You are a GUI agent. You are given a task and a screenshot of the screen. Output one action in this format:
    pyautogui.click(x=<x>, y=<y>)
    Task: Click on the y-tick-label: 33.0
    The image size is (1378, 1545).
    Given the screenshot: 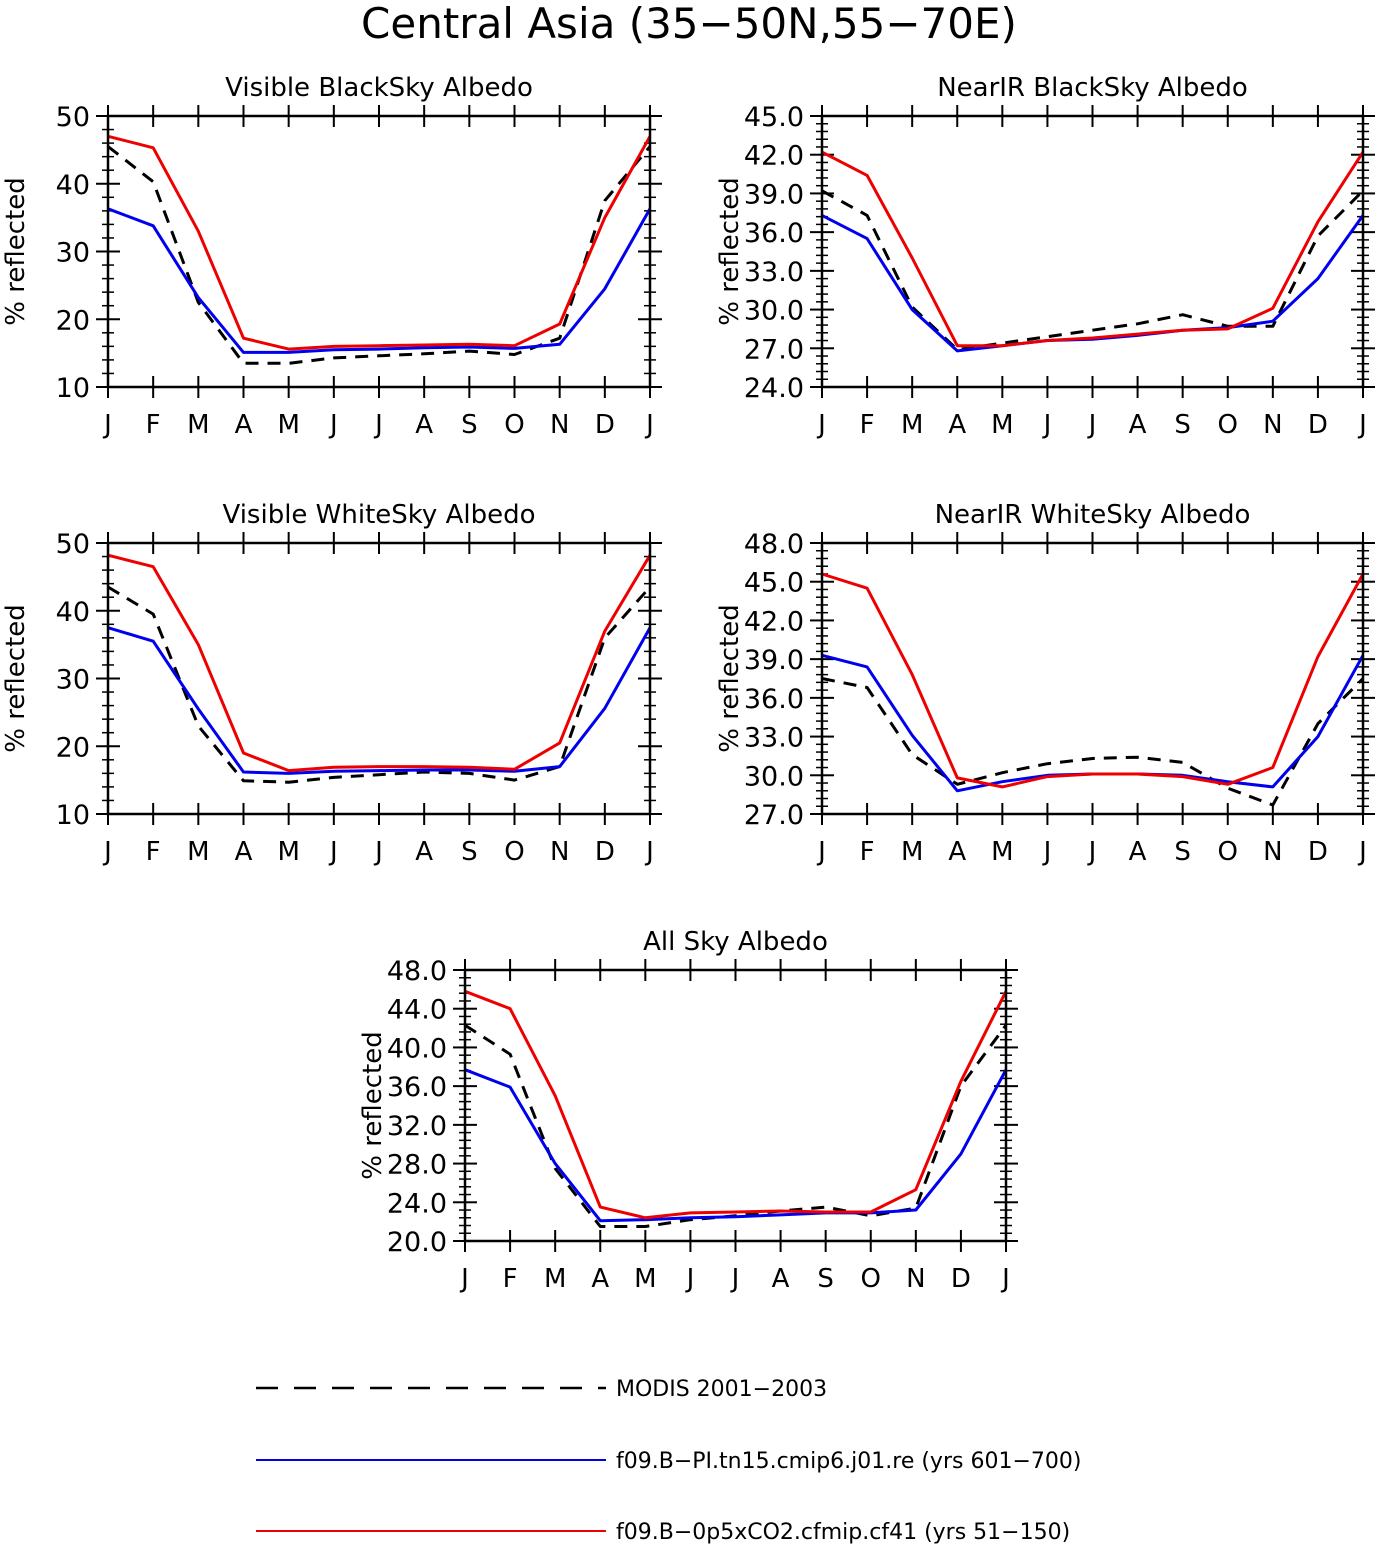 What is the action you would take?
    pyautogui.click(x=774, y=272)
    